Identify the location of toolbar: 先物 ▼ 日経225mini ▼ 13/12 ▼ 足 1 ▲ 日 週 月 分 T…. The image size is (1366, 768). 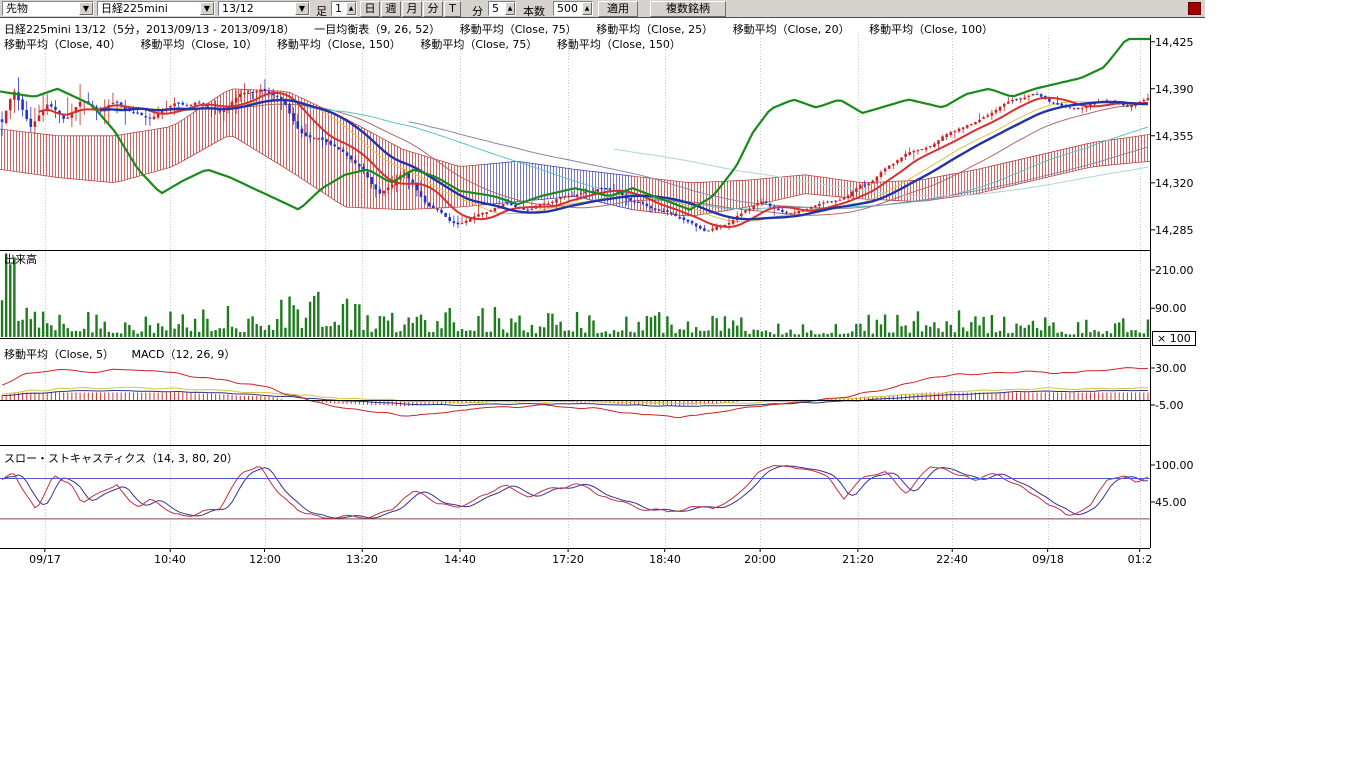
(602, 9).